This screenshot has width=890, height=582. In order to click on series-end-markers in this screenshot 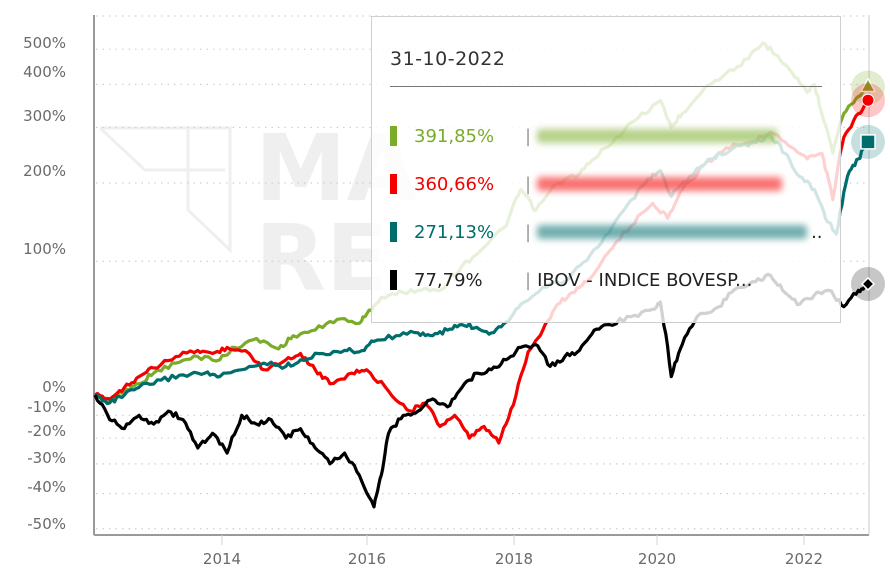, I will do `click(868, 185)`.